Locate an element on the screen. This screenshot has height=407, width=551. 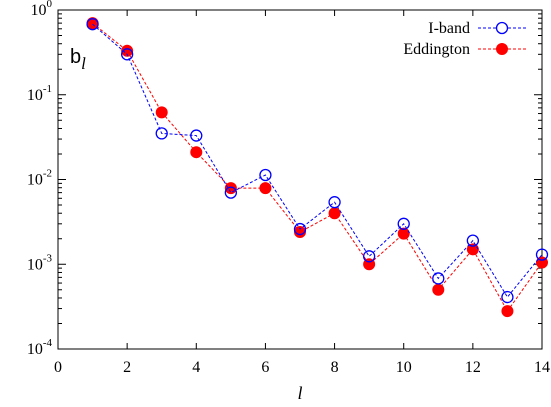
legend-label-eddington: Eddington is located at coordinates (436, 49).